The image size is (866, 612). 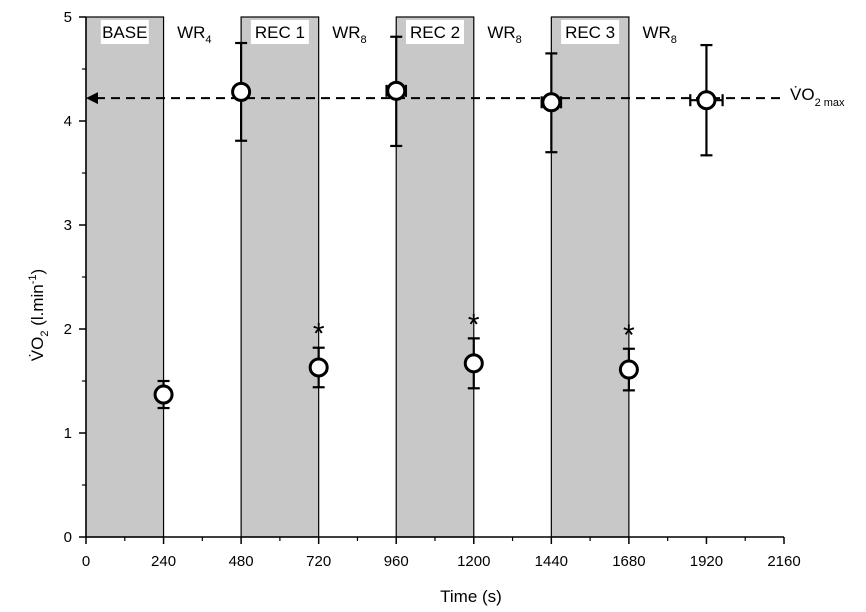 I want to click on y-tick-label: 4, so click(x=68, y=121).